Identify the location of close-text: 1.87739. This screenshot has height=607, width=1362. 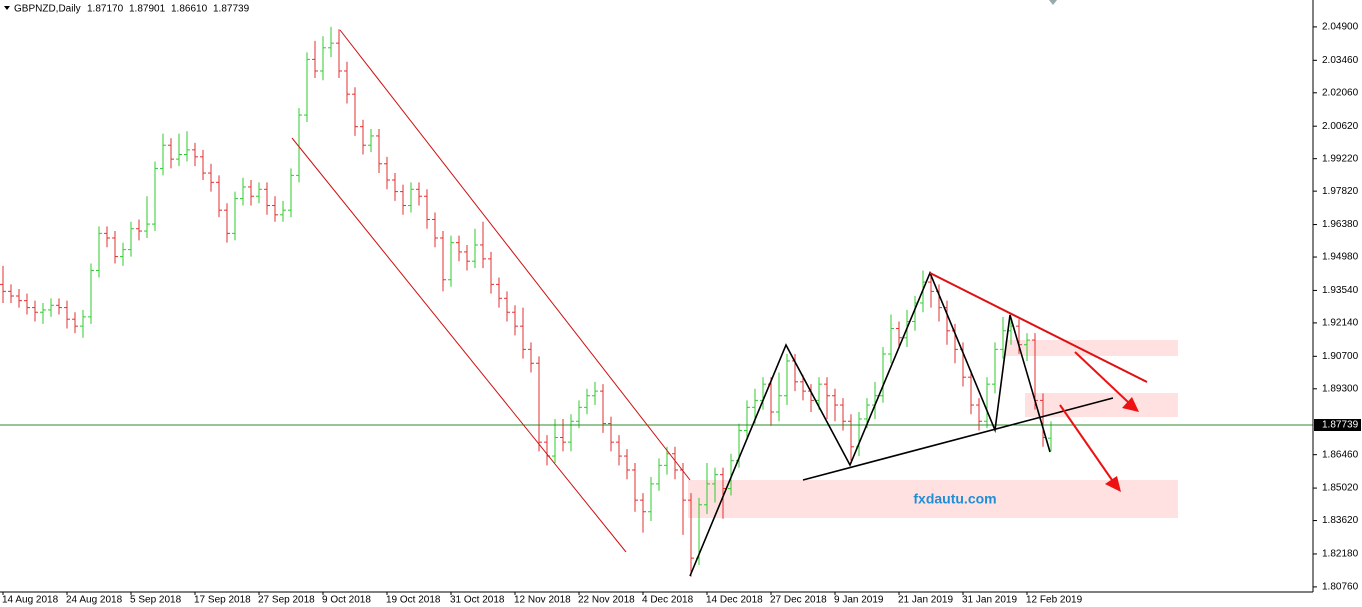
(231, 9).